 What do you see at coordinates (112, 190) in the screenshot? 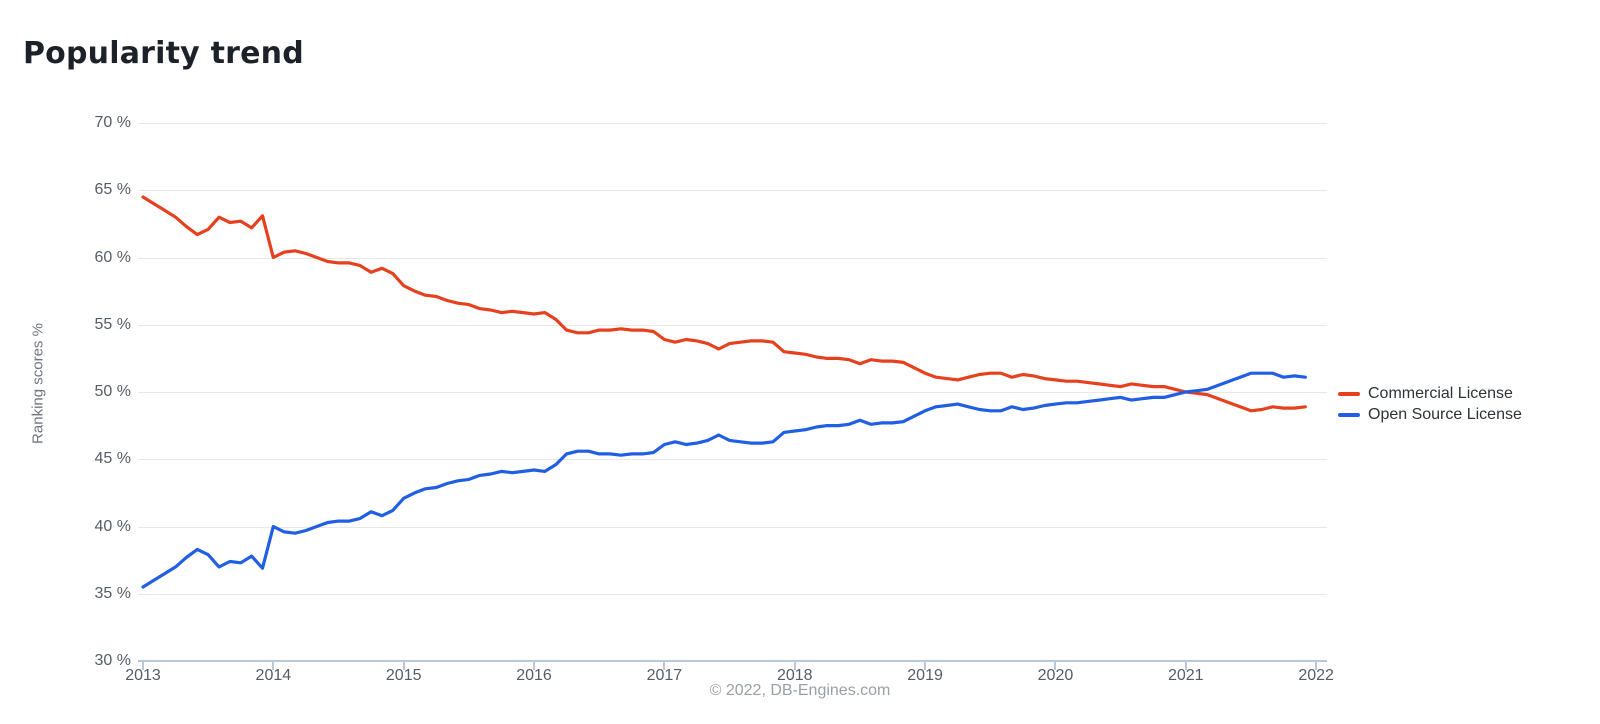
I see `y-tick-label: 65 %` at bounding box center [112, 190].